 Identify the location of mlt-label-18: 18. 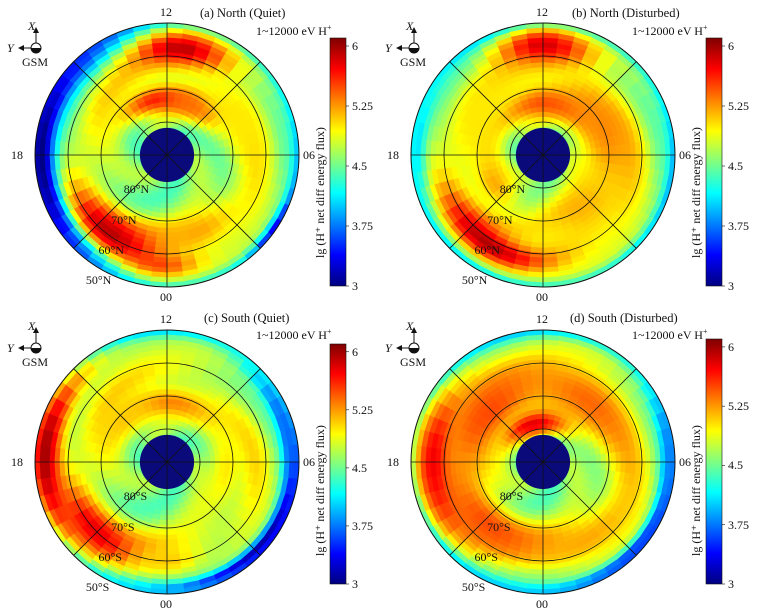
(393, 155).